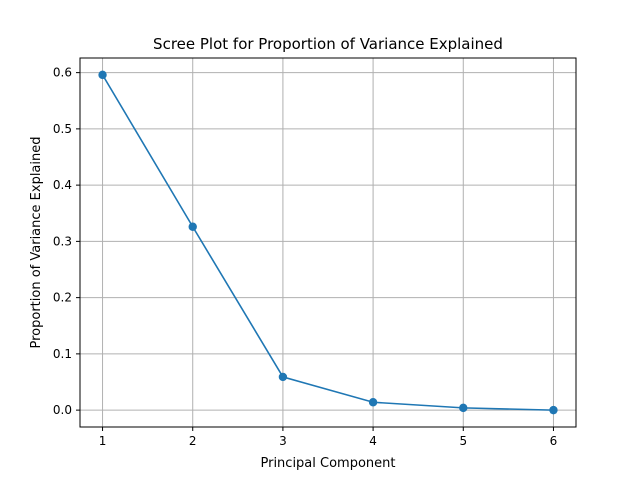 This screenshot has height=480, width=640. Describe the element at coordinates (62, 298) in the screenshot. I see `y-tick-label: 0.2` at that location.